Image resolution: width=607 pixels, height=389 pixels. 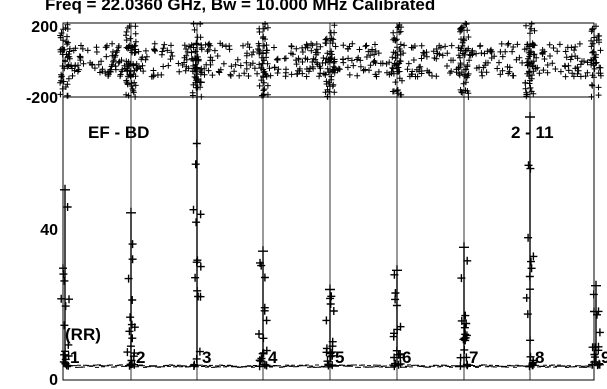 What do you see at coordinates (406, 357) in the screenshot?
I see `peak-label-6: 6` at bounding box center [406, 357].